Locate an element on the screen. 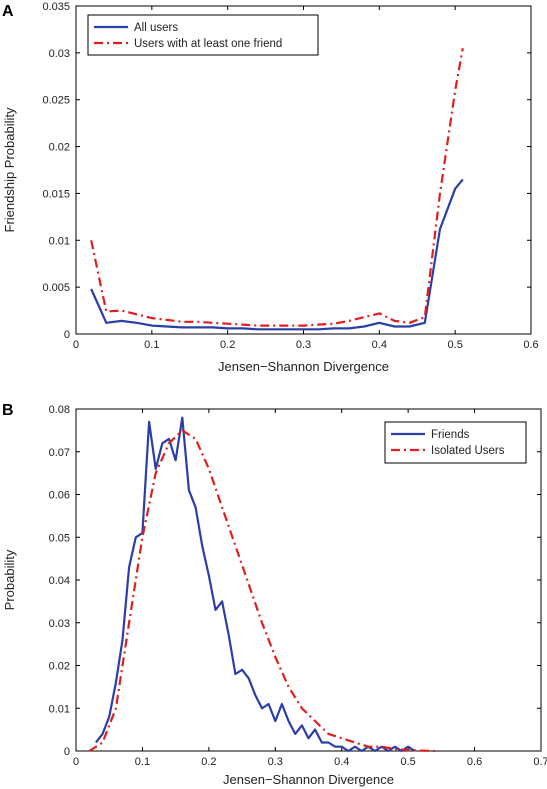 This screenshot has width=547, height=789. y-tick-label: 0.07 is located at coordinates (59, 453).